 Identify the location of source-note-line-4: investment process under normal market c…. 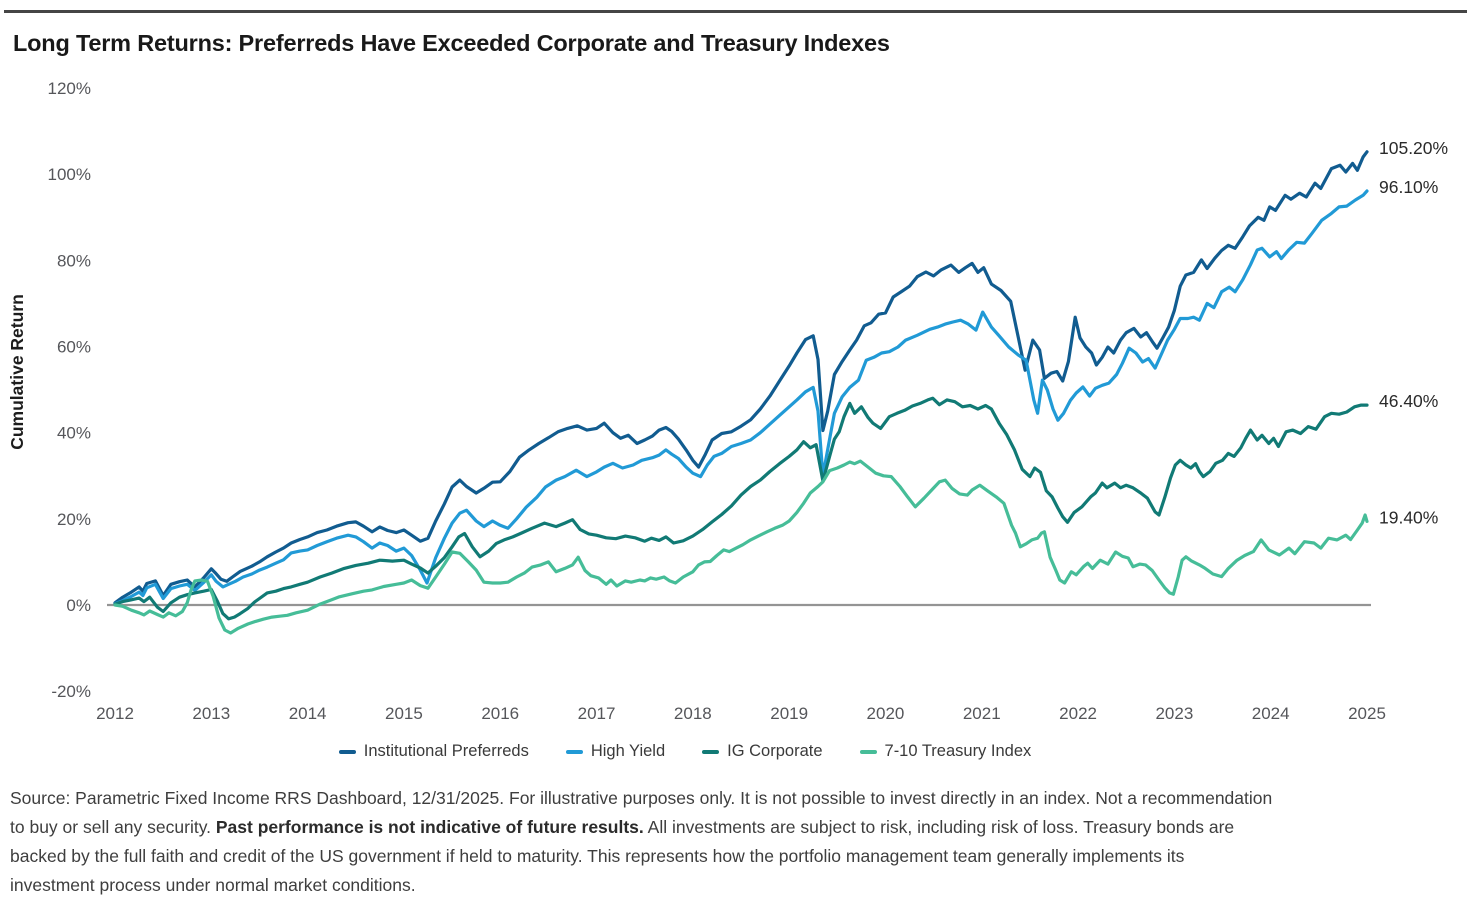
(737, 885).